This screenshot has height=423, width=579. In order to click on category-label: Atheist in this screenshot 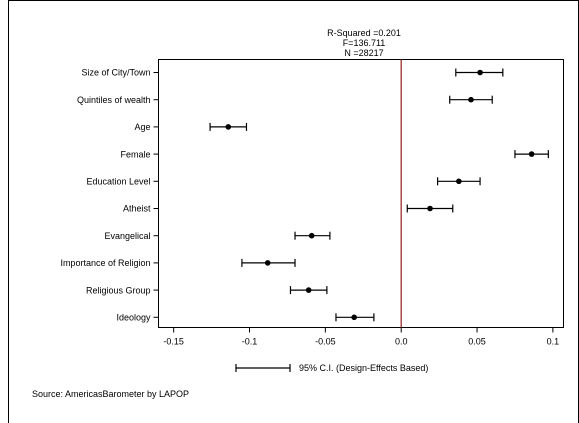, I will do `click(137, 209)`.